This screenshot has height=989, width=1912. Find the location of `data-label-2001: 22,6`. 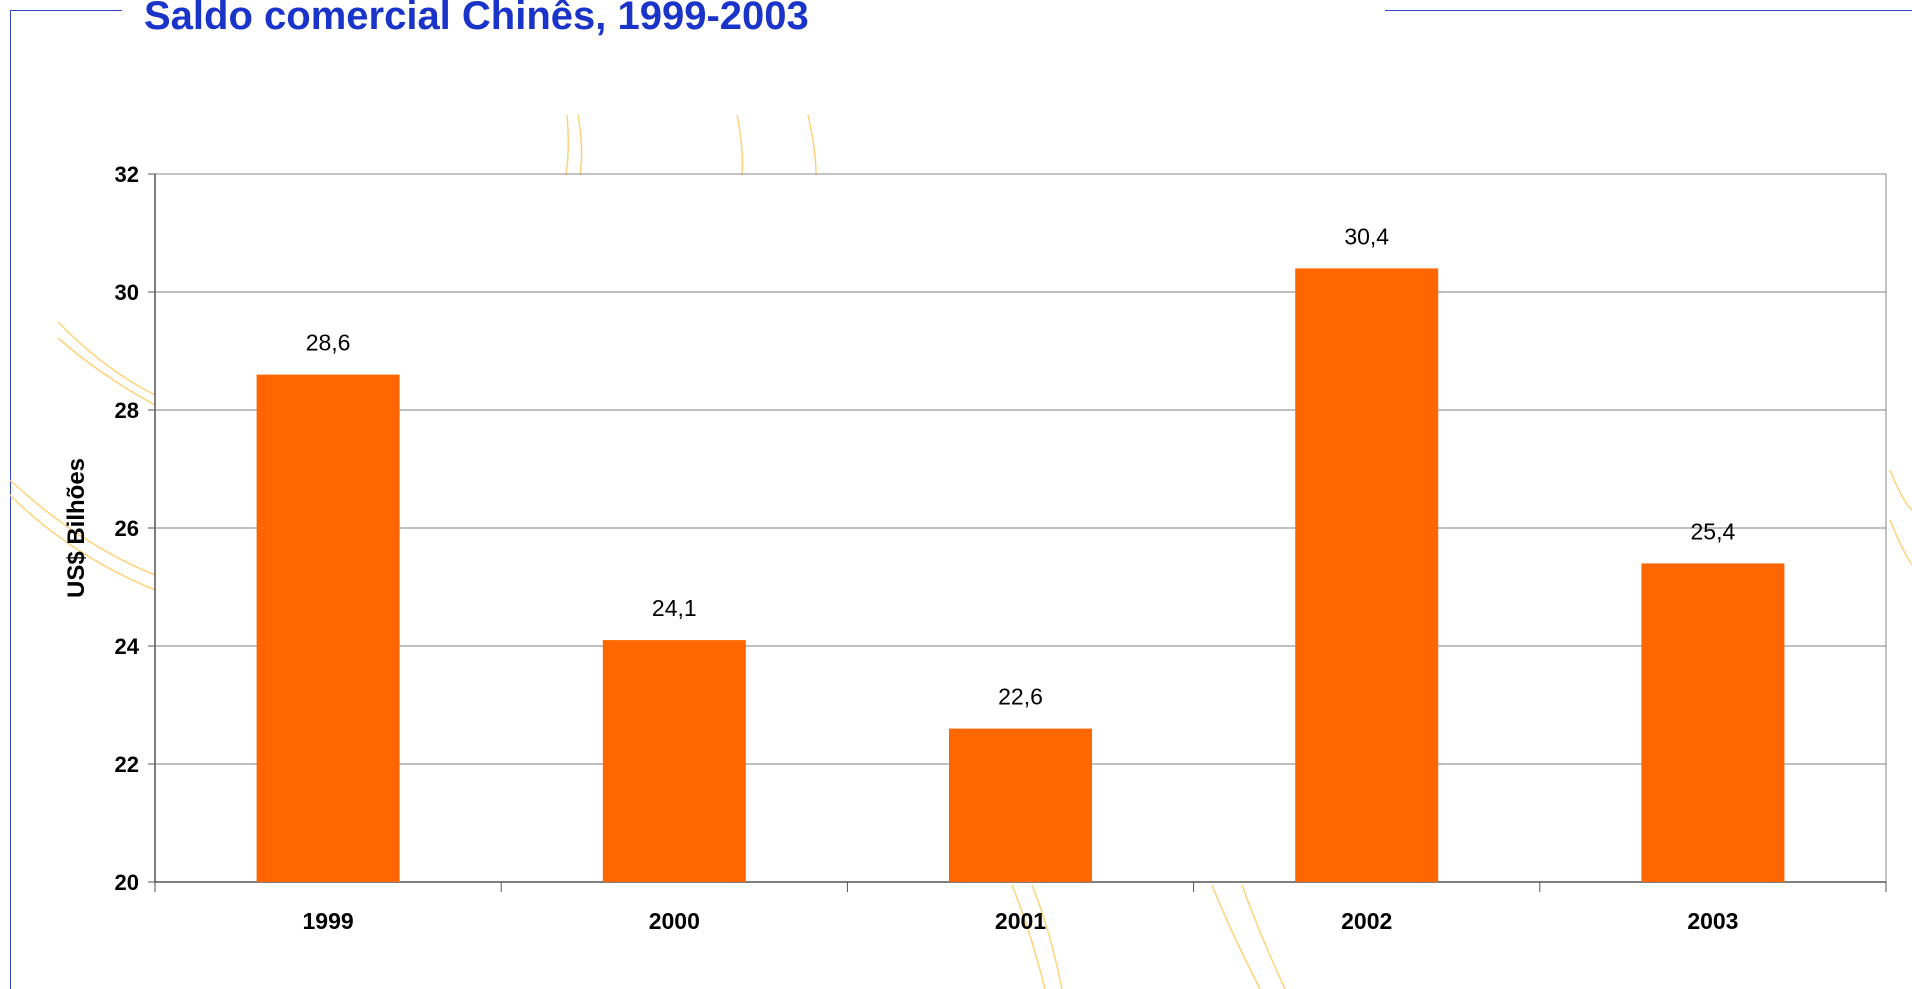

data-label-2001: 22,6 is located at coordinates (1020, 697).